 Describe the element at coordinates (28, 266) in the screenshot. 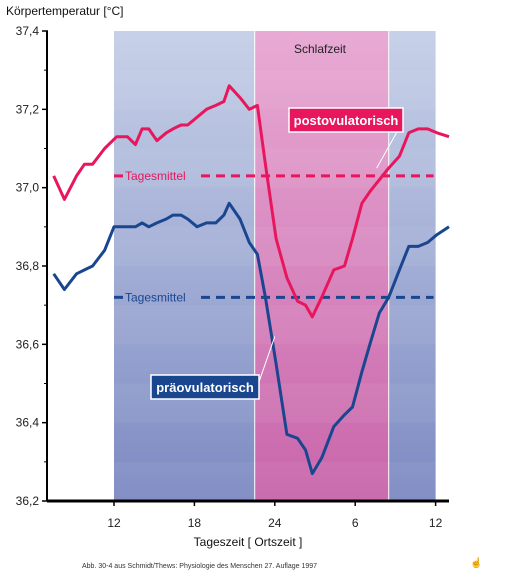

I see `y-tick-label: 36,8` at that location.